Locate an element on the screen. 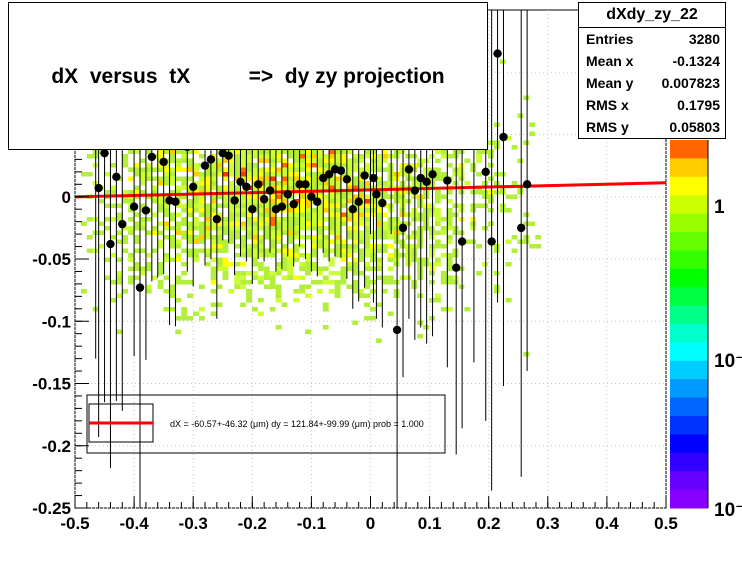  colorbar-segment is located at coordinates (689, 278).